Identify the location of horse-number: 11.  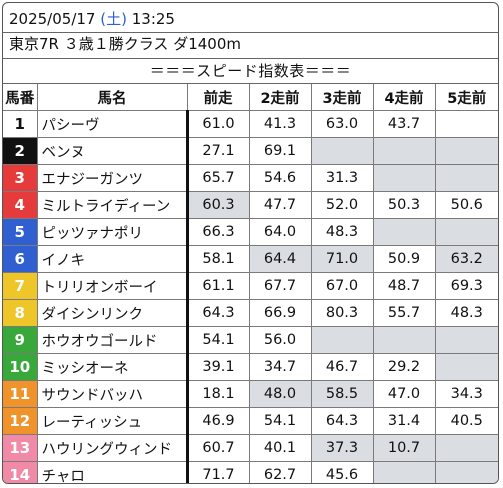
(20, 394).